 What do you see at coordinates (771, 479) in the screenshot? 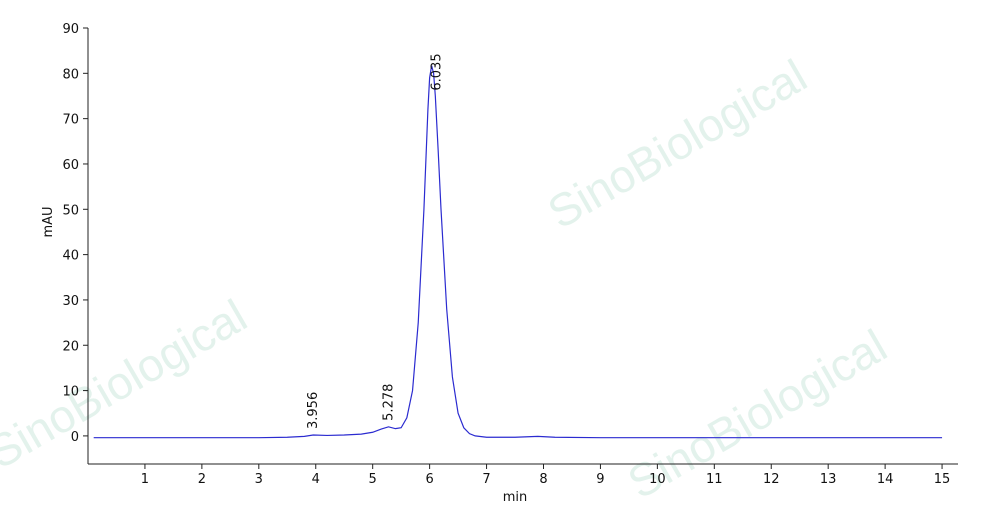
I see `x-tick-label: 12` at bounding box center [771, 479].